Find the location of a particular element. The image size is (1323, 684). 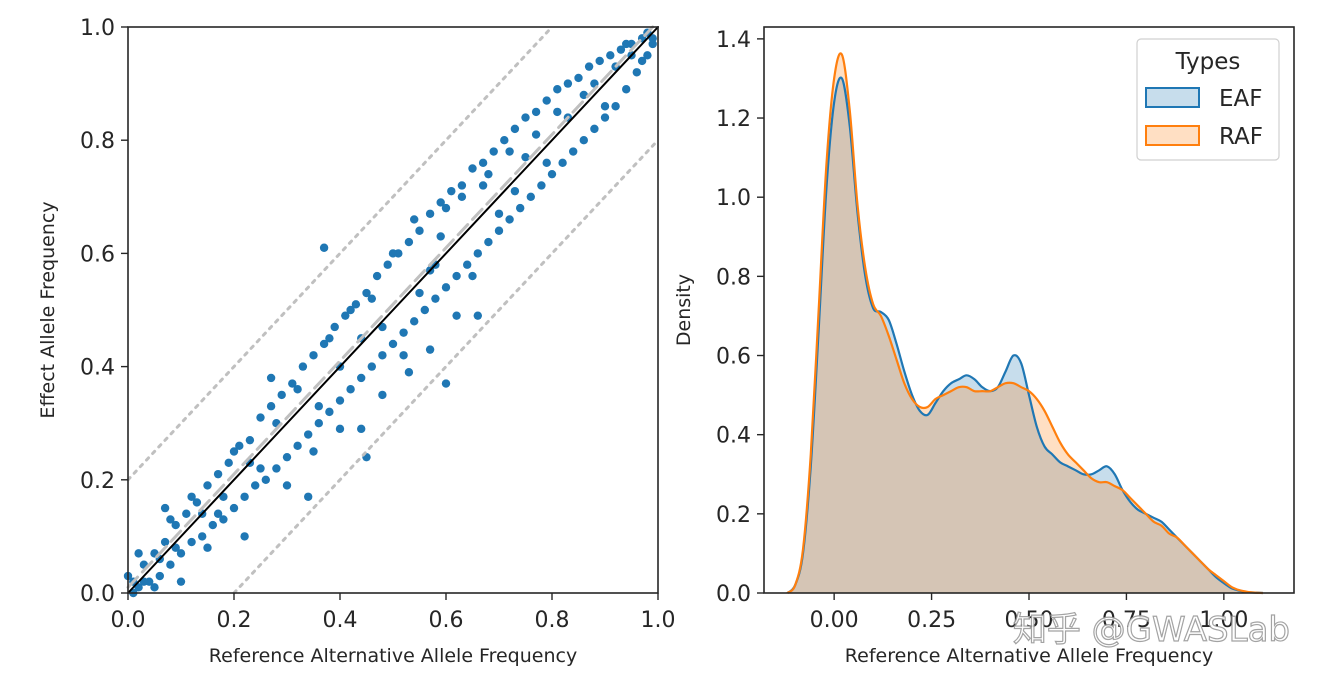

density-y-tick-label: 1.4 is located at coordinates (733, 40).